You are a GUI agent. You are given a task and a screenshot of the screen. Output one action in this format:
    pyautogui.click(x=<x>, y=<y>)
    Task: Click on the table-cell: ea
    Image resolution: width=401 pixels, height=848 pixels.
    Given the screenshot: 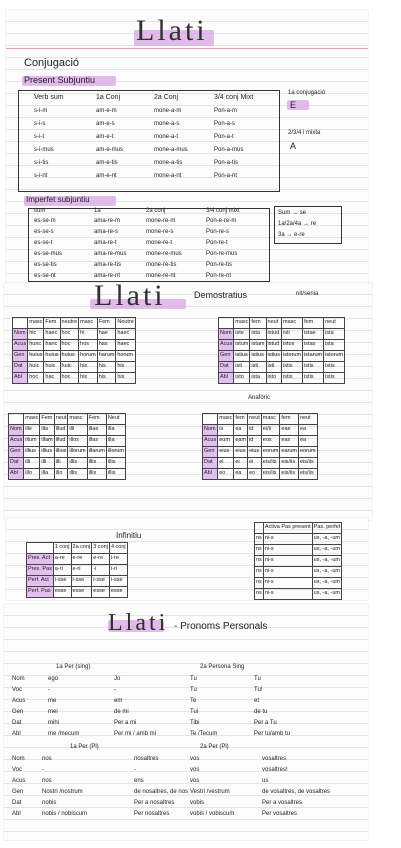 What is the action you would take?
    pyautogui.click(x=307, y=430)
    